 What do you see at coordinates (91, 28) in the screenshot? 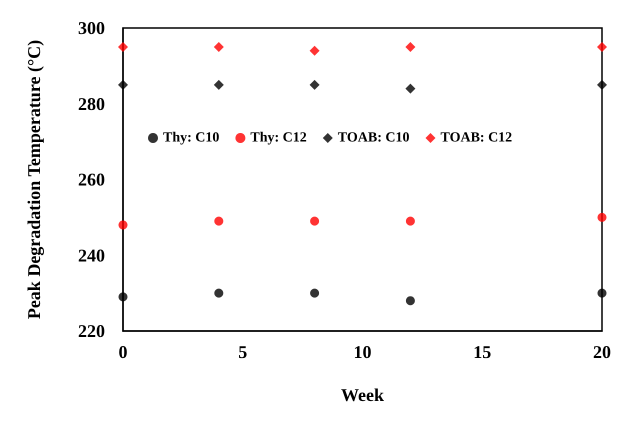
I see `y-tick-label: 300` at bounding box center [91, 28].